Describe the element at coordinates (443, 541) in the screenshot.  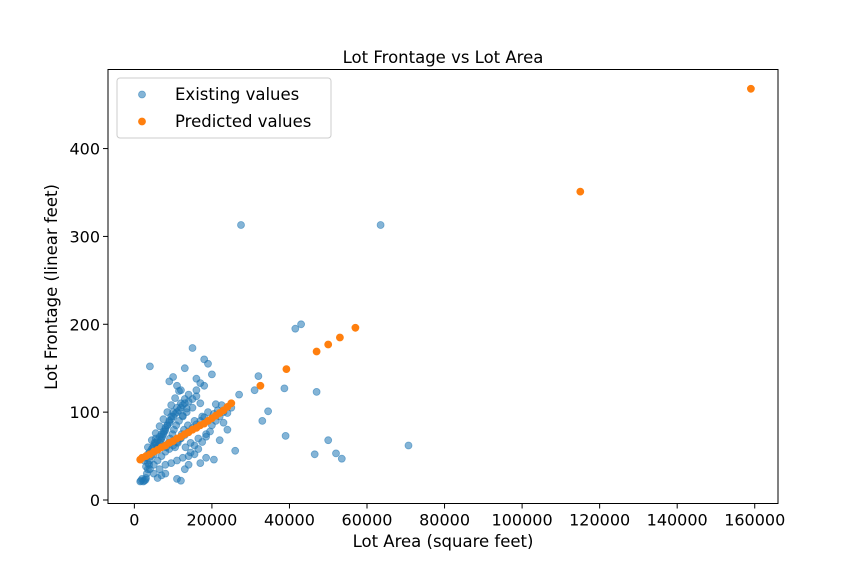
I see `x-axis-label: Lot Area (square feet)` at that location.